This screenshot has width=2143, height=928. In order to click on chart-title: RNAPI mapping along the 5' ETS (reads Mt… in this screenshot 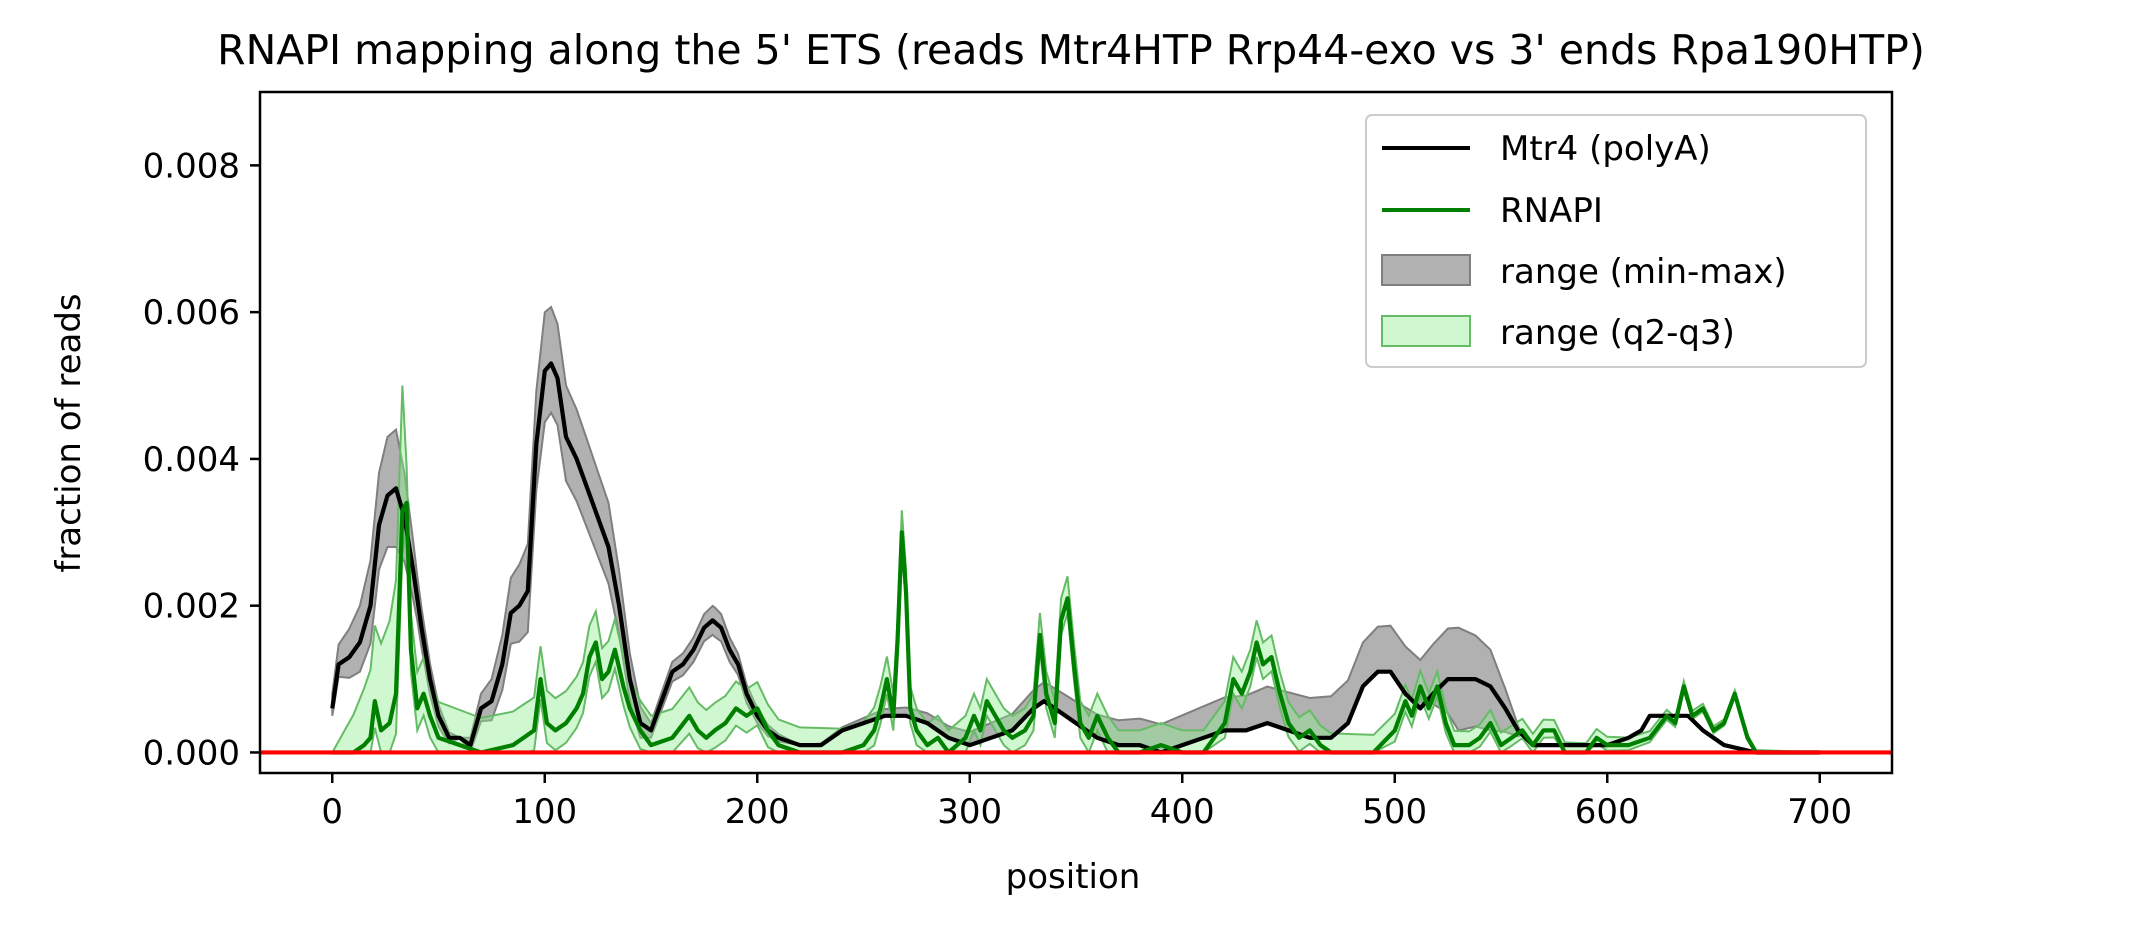, I will do `click(1071, 50)`.